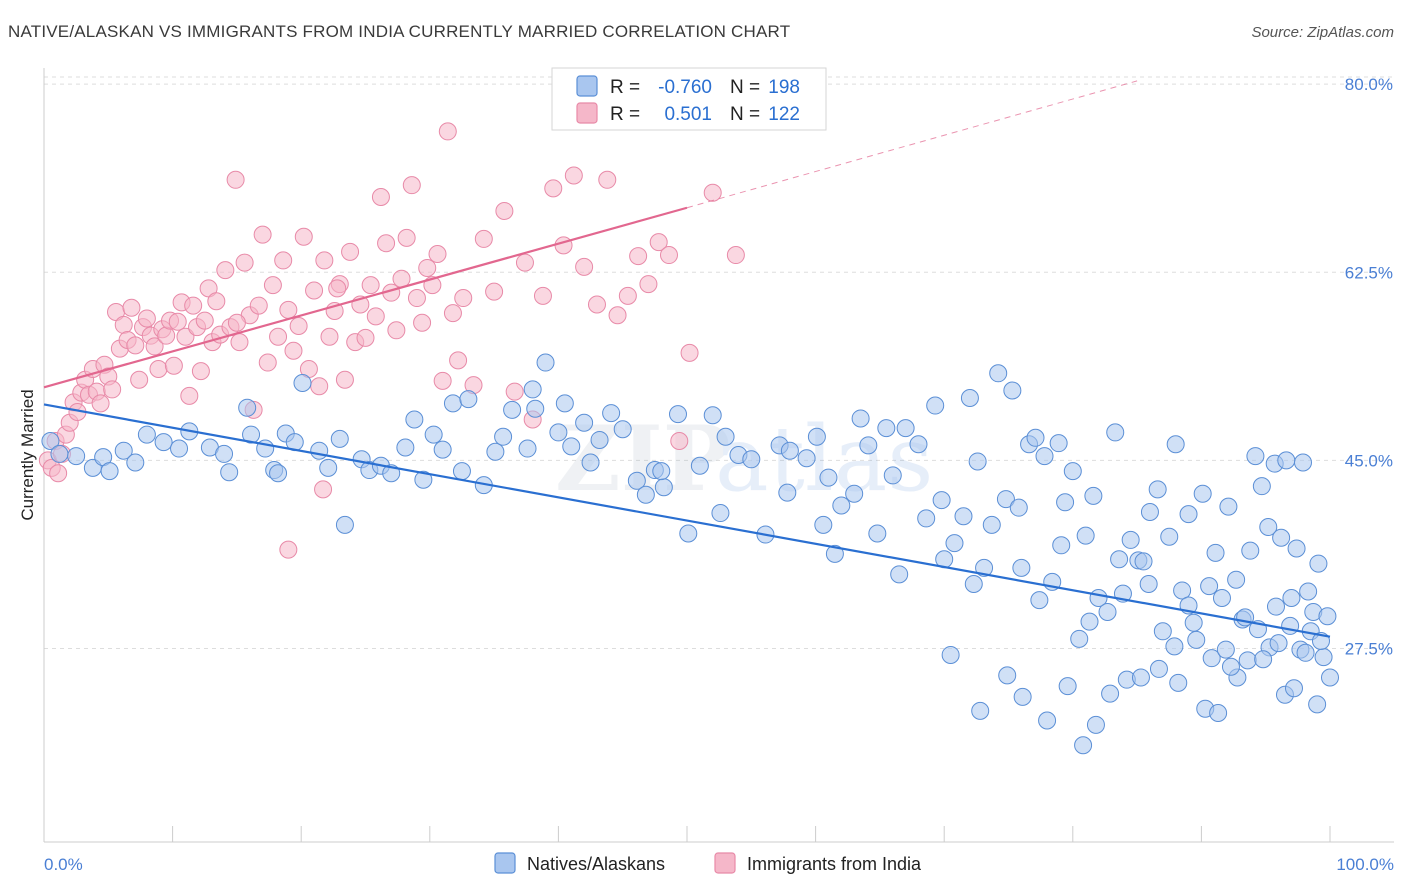  Describe the element at coordinates (587, 86) in the screenshot. I see `legend-swatch-blue` at that location.